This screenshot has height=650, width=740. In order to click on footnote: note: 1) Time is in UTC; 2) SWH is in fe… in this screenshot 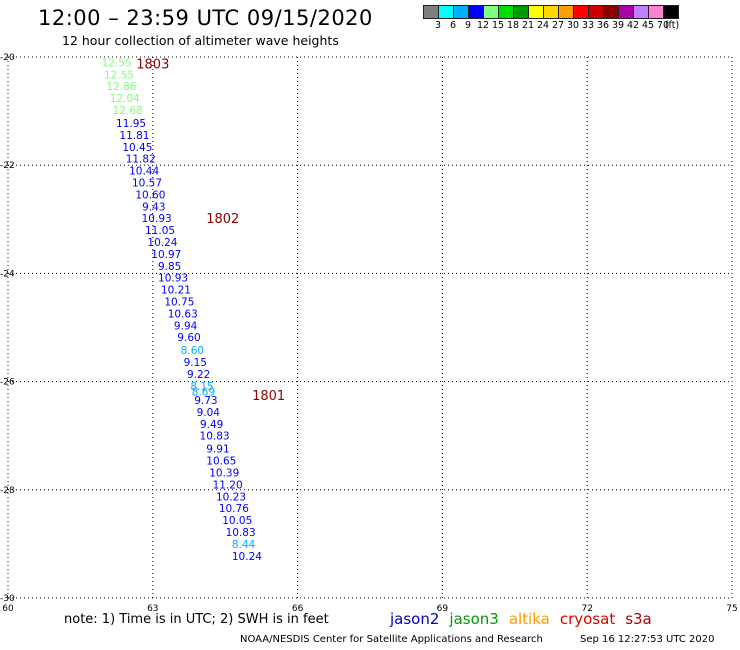, I will do `click(196, 619)`.